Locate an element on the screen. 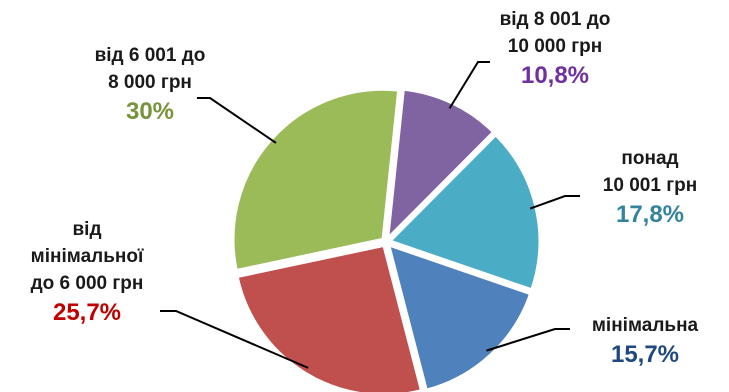 This screenshot has height=392, width=729. slice-label-line: 8 000 грн is located at coordinates (150, 82).